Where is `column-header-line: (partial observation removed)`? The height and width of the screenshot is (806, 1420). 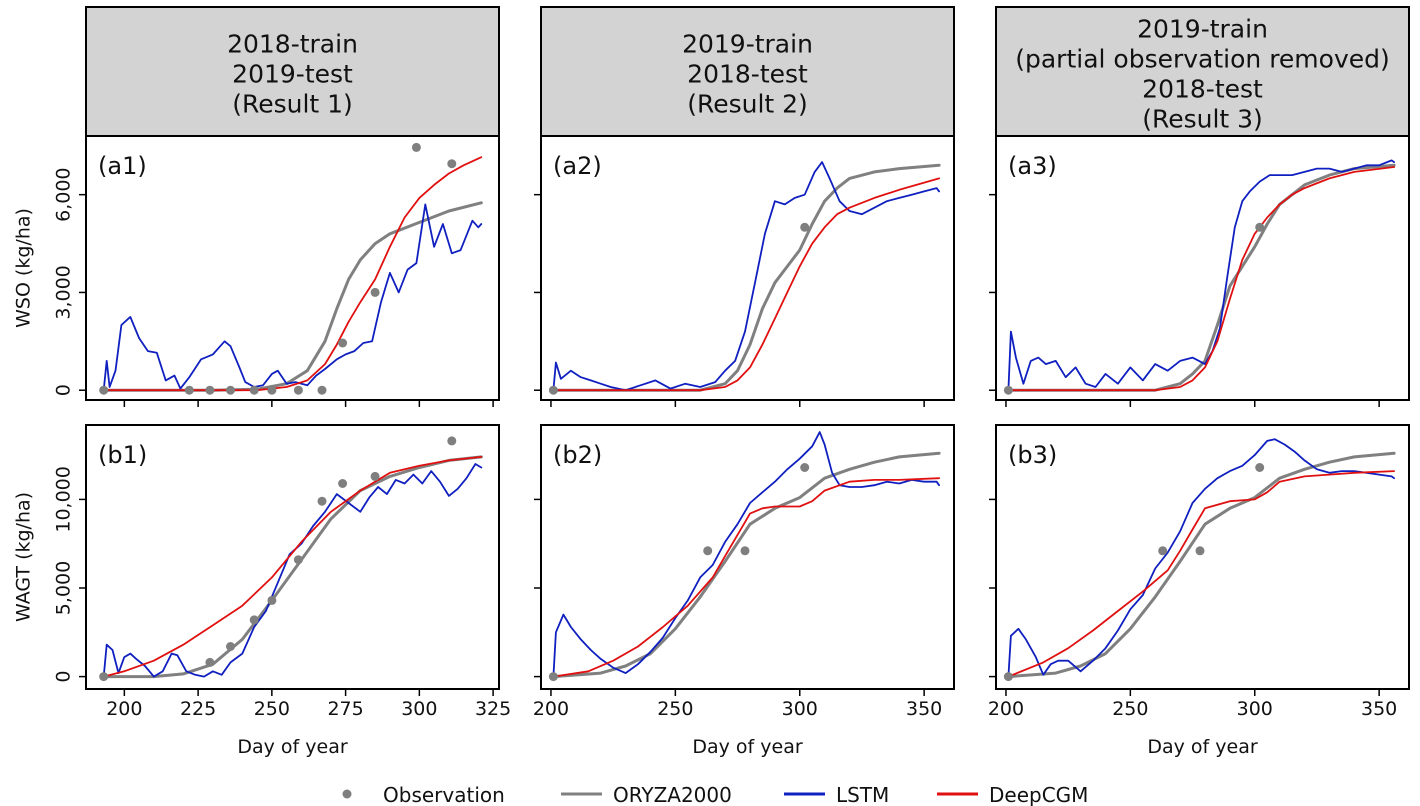 column-header-line: (partial observation removed) is located at coordinates (1202, 59).